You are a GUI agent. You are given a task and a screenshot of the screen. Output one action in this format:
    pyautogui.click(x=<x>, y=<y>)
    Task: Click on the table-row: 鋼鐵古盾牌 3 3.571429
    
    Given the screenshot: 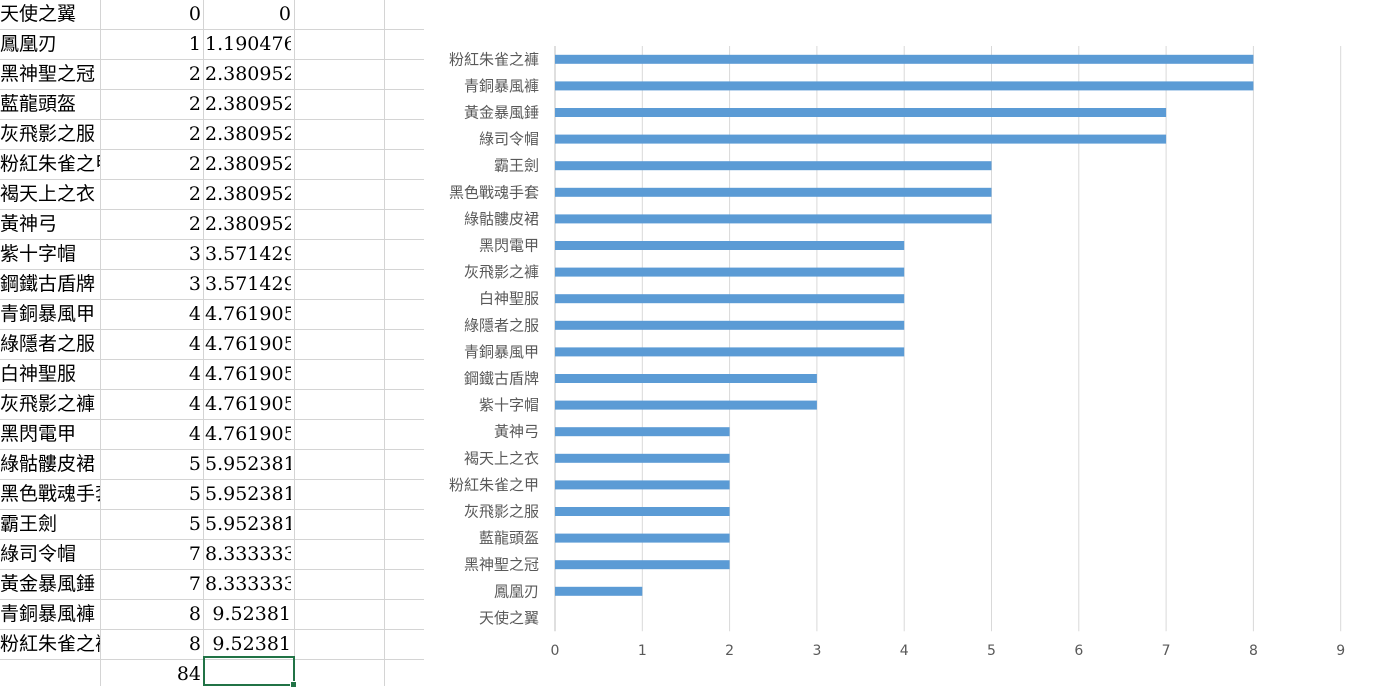 What is the action you would take?
    pyautogui.click(x=212, y=285)
    